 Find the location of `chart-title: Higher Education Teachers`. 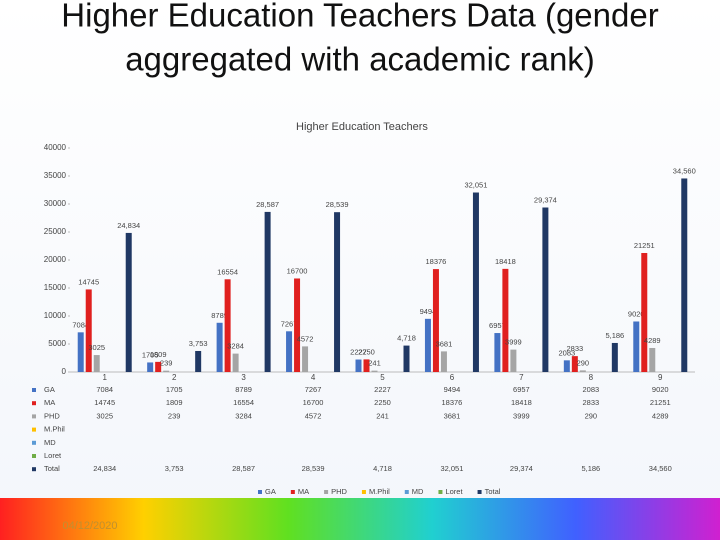

chart-title: Higher Education Teachers is located at coordinates (362, 127).